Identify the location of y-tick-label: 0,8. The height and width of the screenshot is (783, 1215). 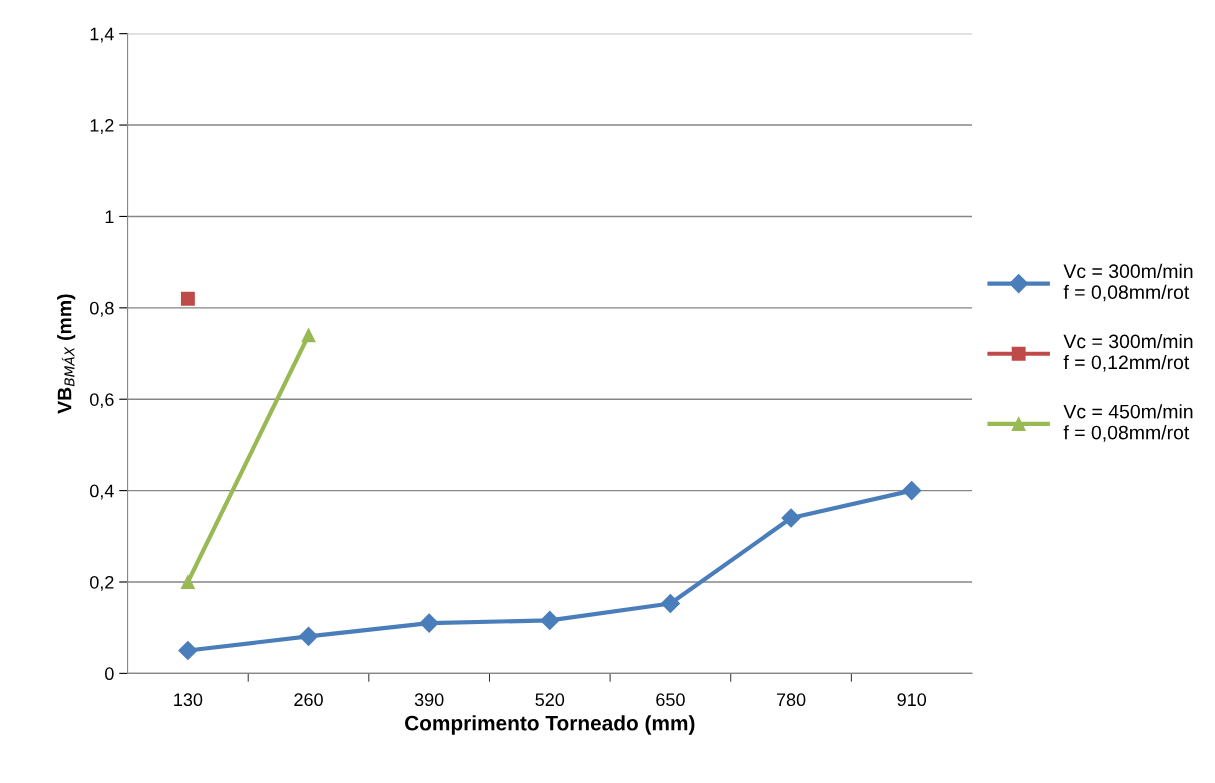
(101, 309).